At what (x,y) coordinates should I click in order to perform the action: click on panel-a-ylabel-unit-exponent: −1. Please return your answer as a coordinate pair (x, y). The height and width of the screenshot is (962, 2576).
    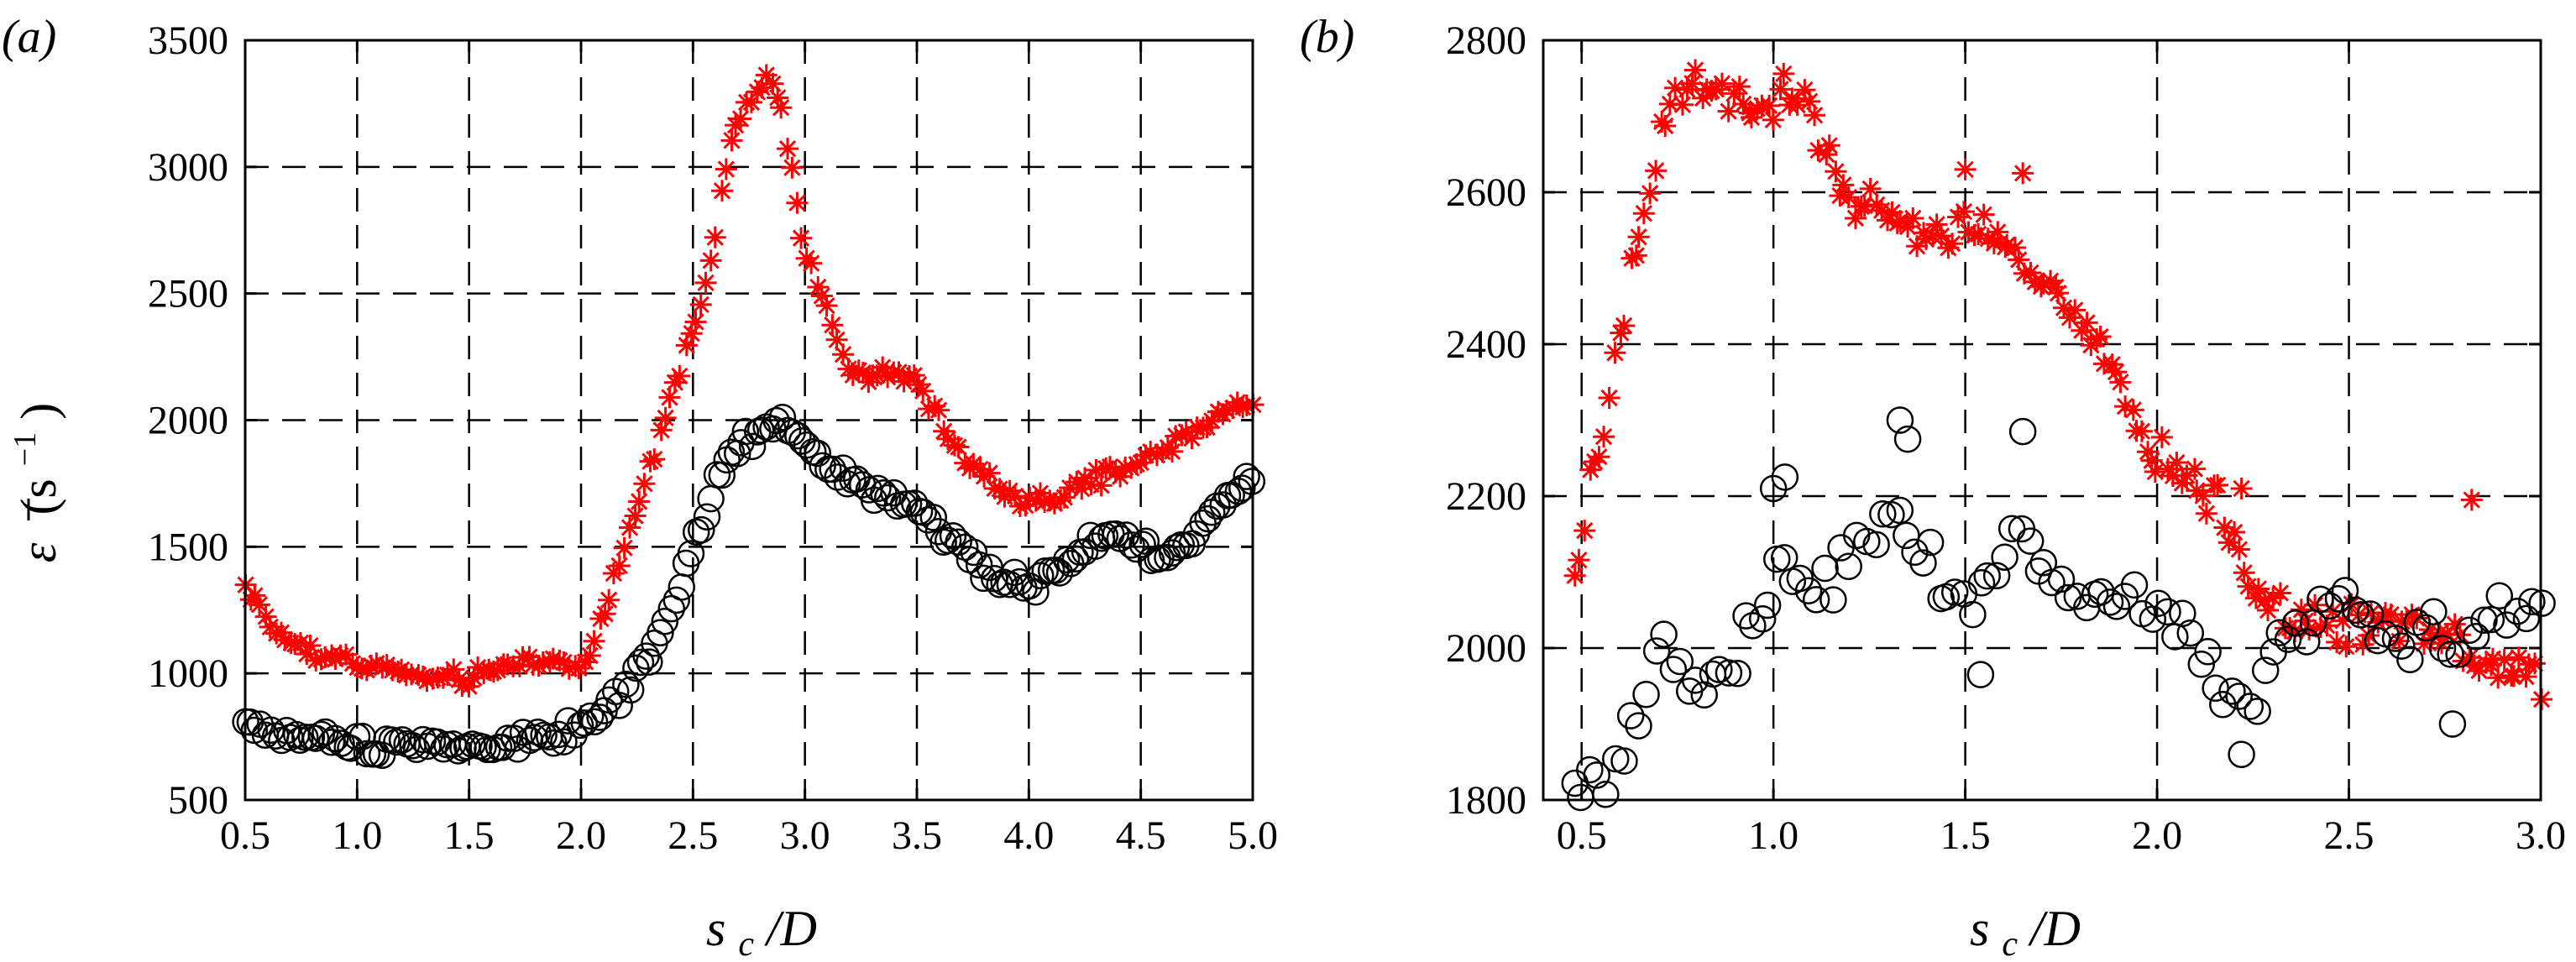
    Looking at the image, I should click on (26, 449).